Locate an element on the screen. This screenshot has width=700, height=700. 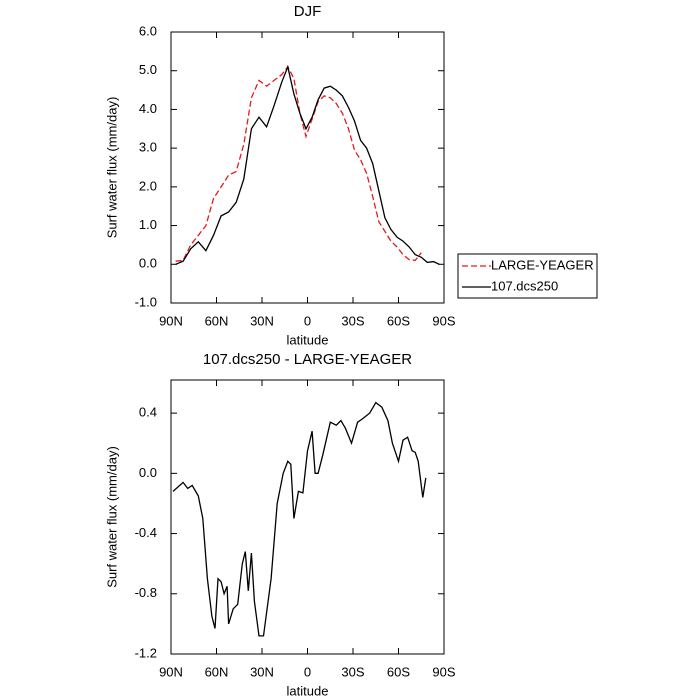
y-tick-label: -1.2 is located at coordinates (146, 652).